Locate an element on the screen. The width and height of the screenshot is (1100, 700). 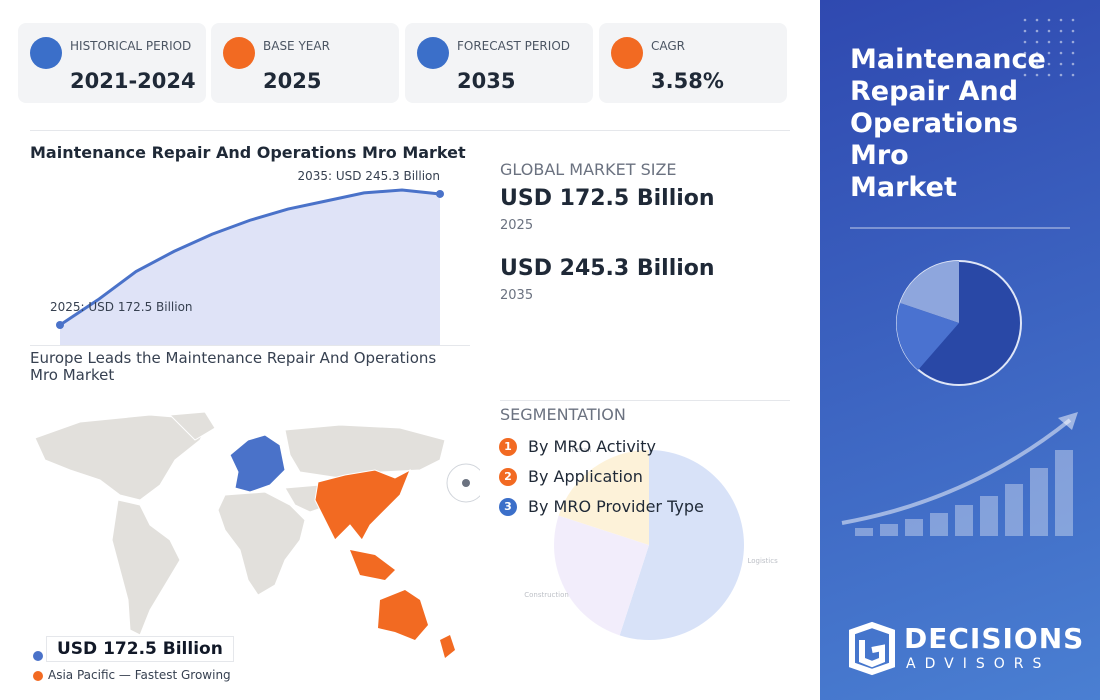
growth-arrow-head is located at coordinates (1068, 421).